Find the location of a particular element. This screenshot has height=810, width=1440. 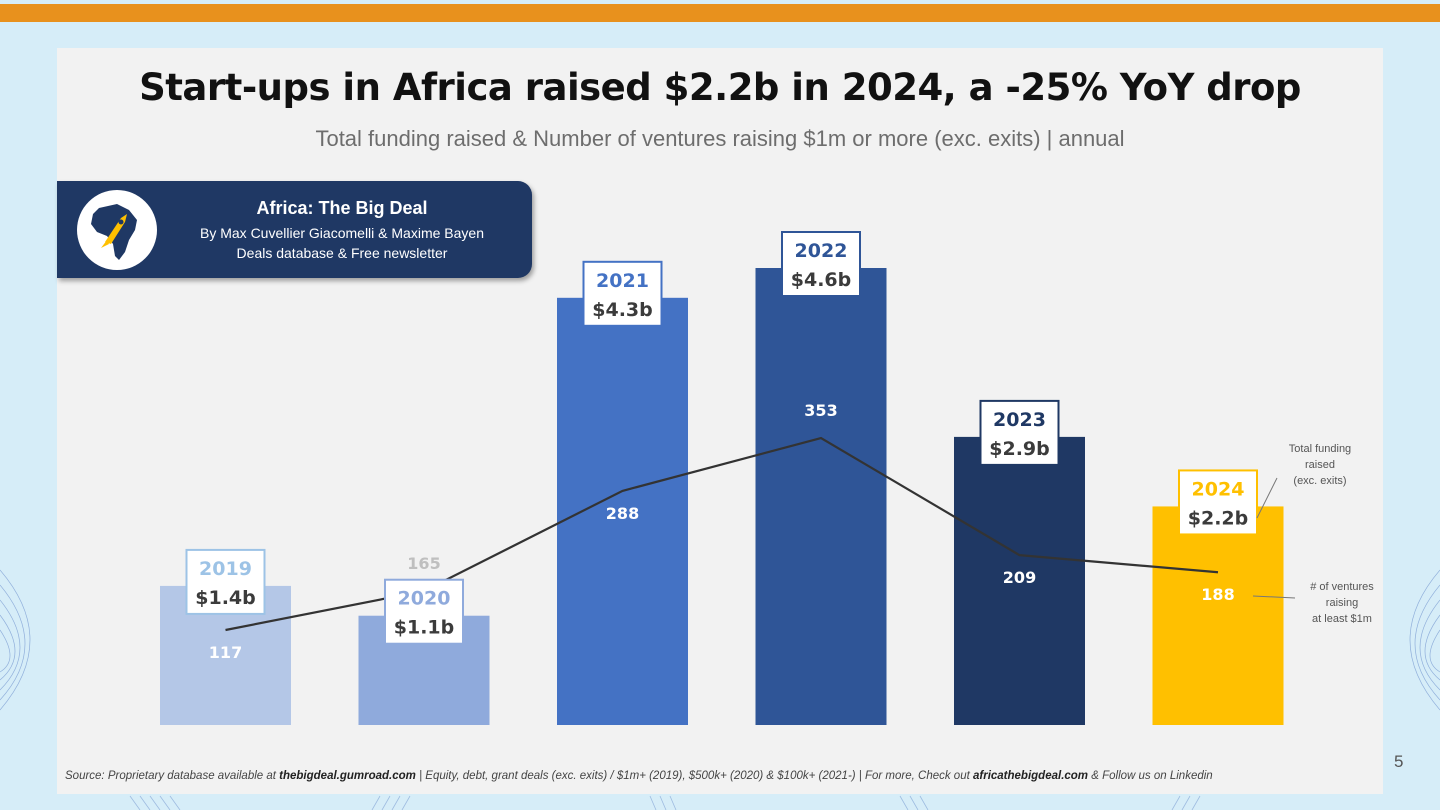

source-site-link: thebigdeal.gumroad.com is located at coordinates (347, 776).